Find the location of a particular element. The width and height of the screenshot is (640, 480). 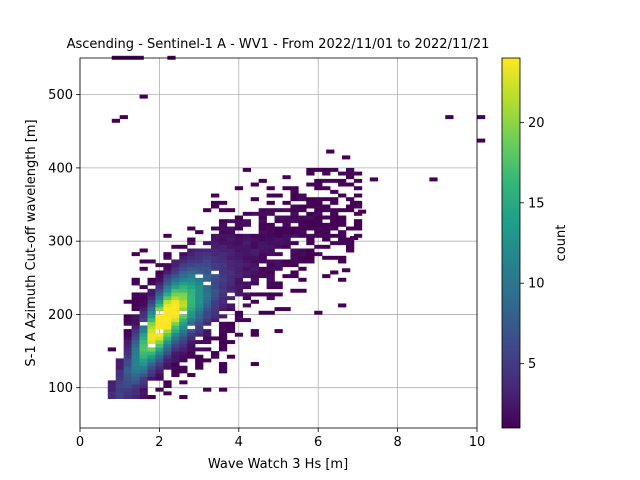

x-tick-label: 6 is located at coordinates (318, 442).